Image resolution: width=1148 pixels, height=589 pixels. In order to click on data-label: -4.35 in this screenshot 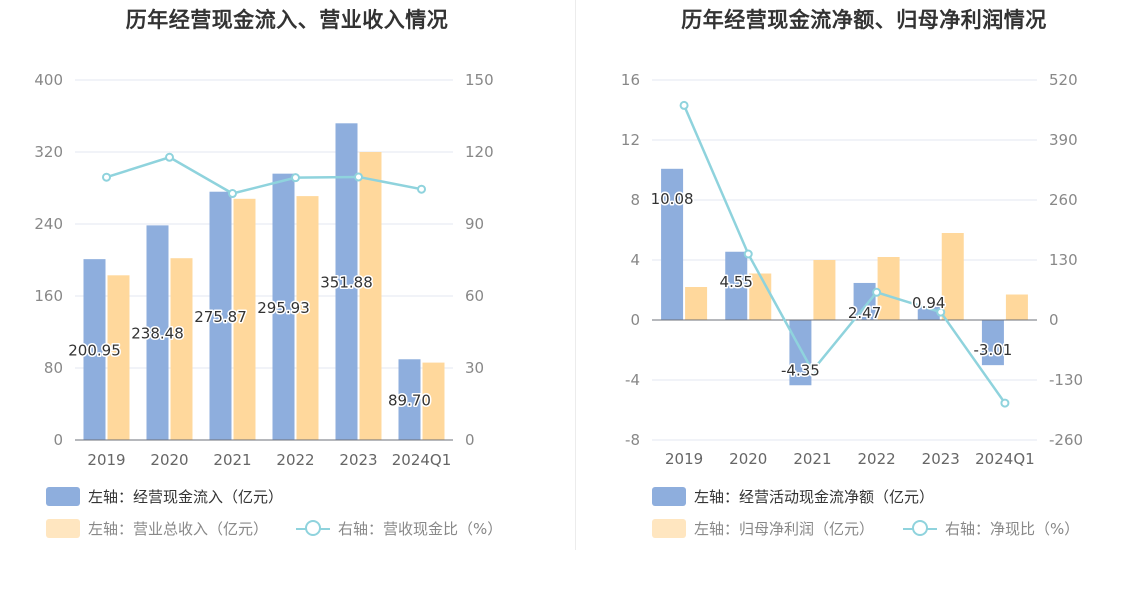, I will do `click(800, 370)`.